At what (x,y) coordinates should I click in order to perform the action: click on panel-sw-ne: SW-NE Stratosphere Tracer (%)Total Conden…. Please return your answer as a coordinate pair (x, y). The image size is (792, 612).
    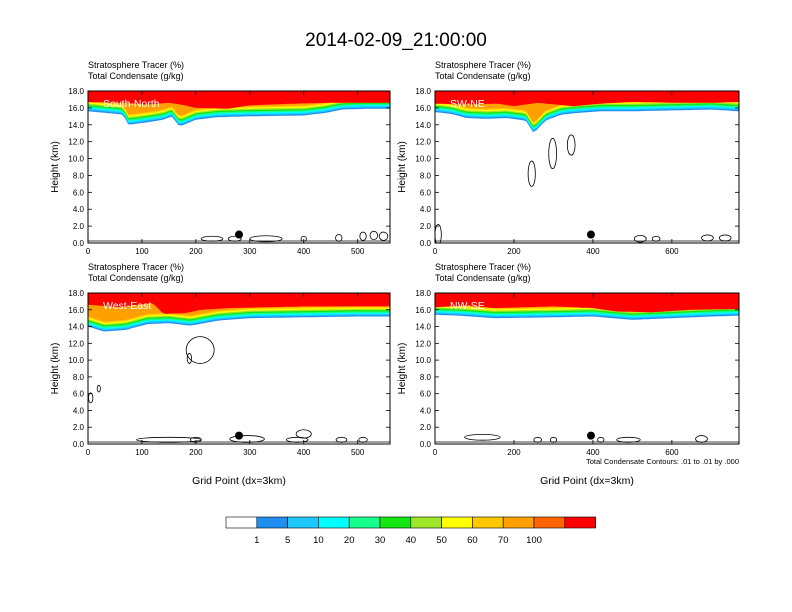
    Looking at the image, I should click on (568, 158).